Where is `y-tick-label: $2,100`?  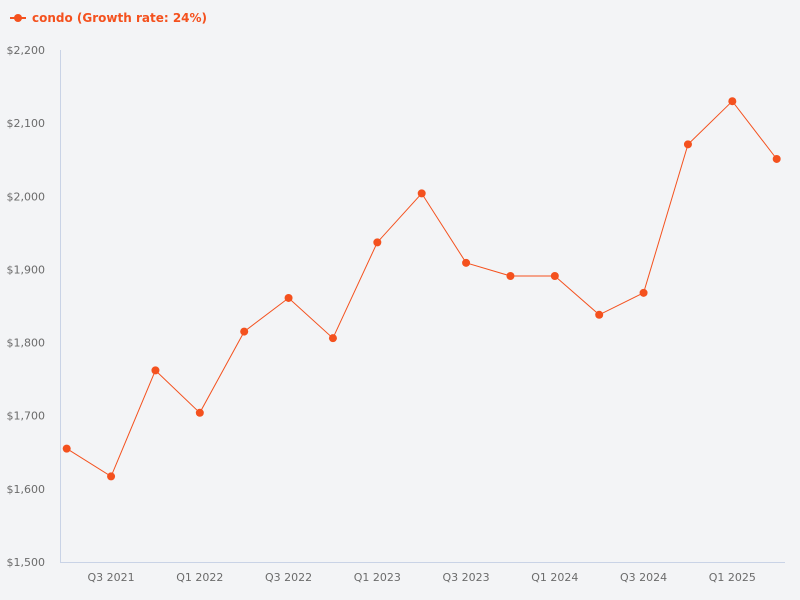 y-tick-label: $2,100 is located at coordinates (26, 123).